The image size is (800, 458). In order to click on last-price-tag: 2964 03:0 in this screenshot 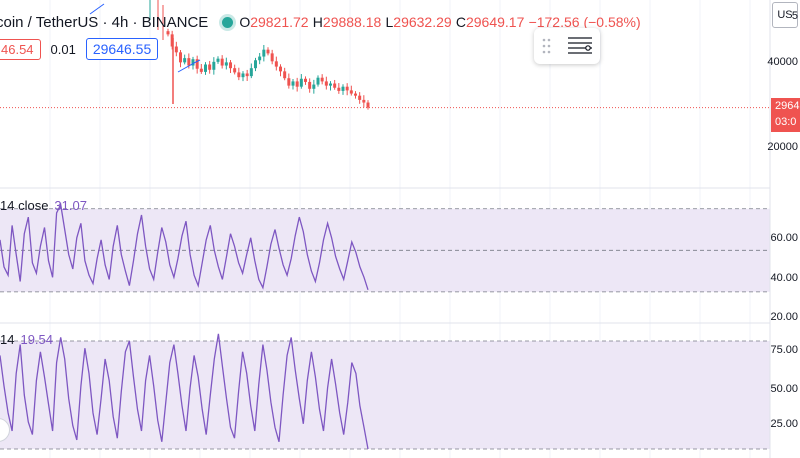, I will do `click(785, 115)`.